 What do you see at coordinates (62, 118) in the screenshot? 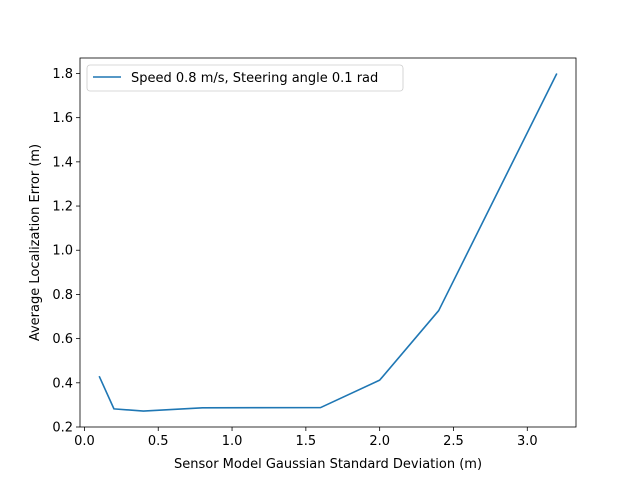
I see `y-tick-label: 1.6` at bounding box center [62, 118].